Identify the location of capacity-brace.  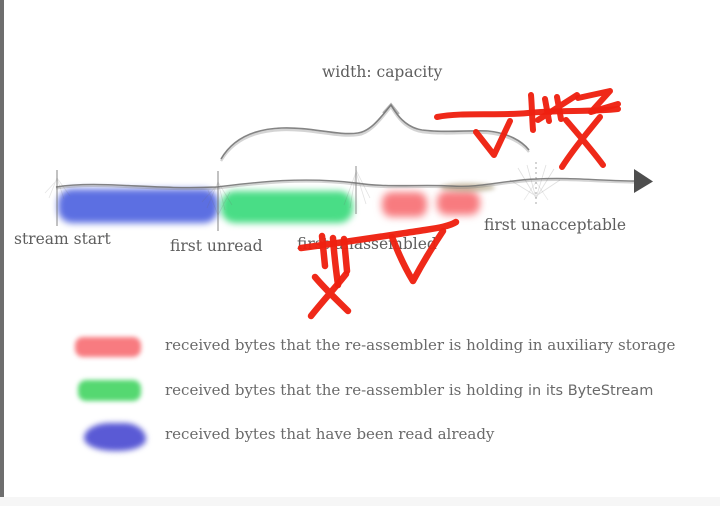
(374, 132).